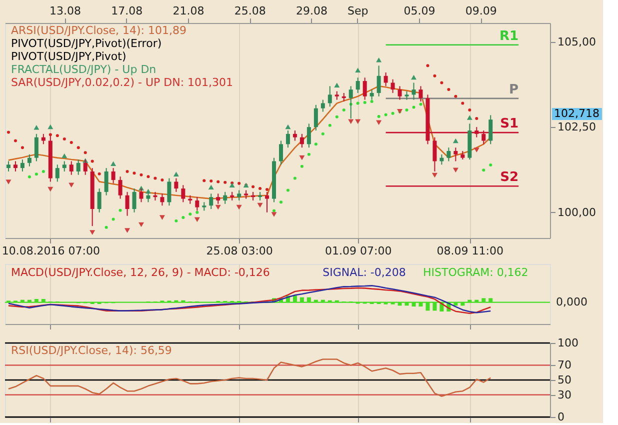  I want to click on x2-tick-label: 13.08, so click(65, 11).